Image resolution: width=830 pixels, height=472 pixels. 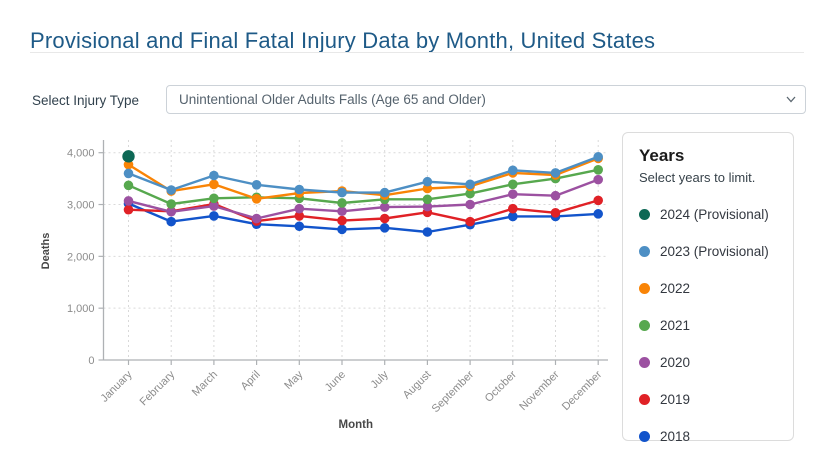 I want to click on data-point-2024, so click(x=128, y=156).